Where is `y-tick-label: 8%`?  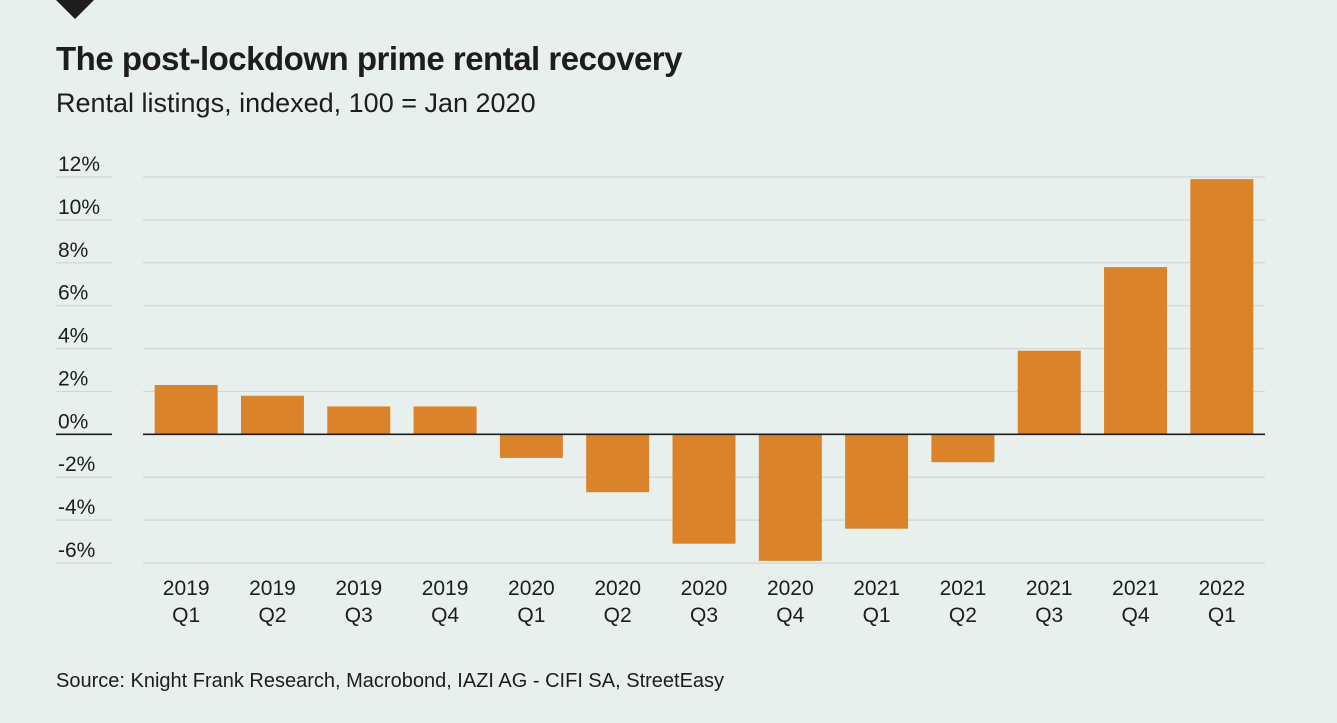 y-tick-label: 8% is located at coordinates (73, 250).